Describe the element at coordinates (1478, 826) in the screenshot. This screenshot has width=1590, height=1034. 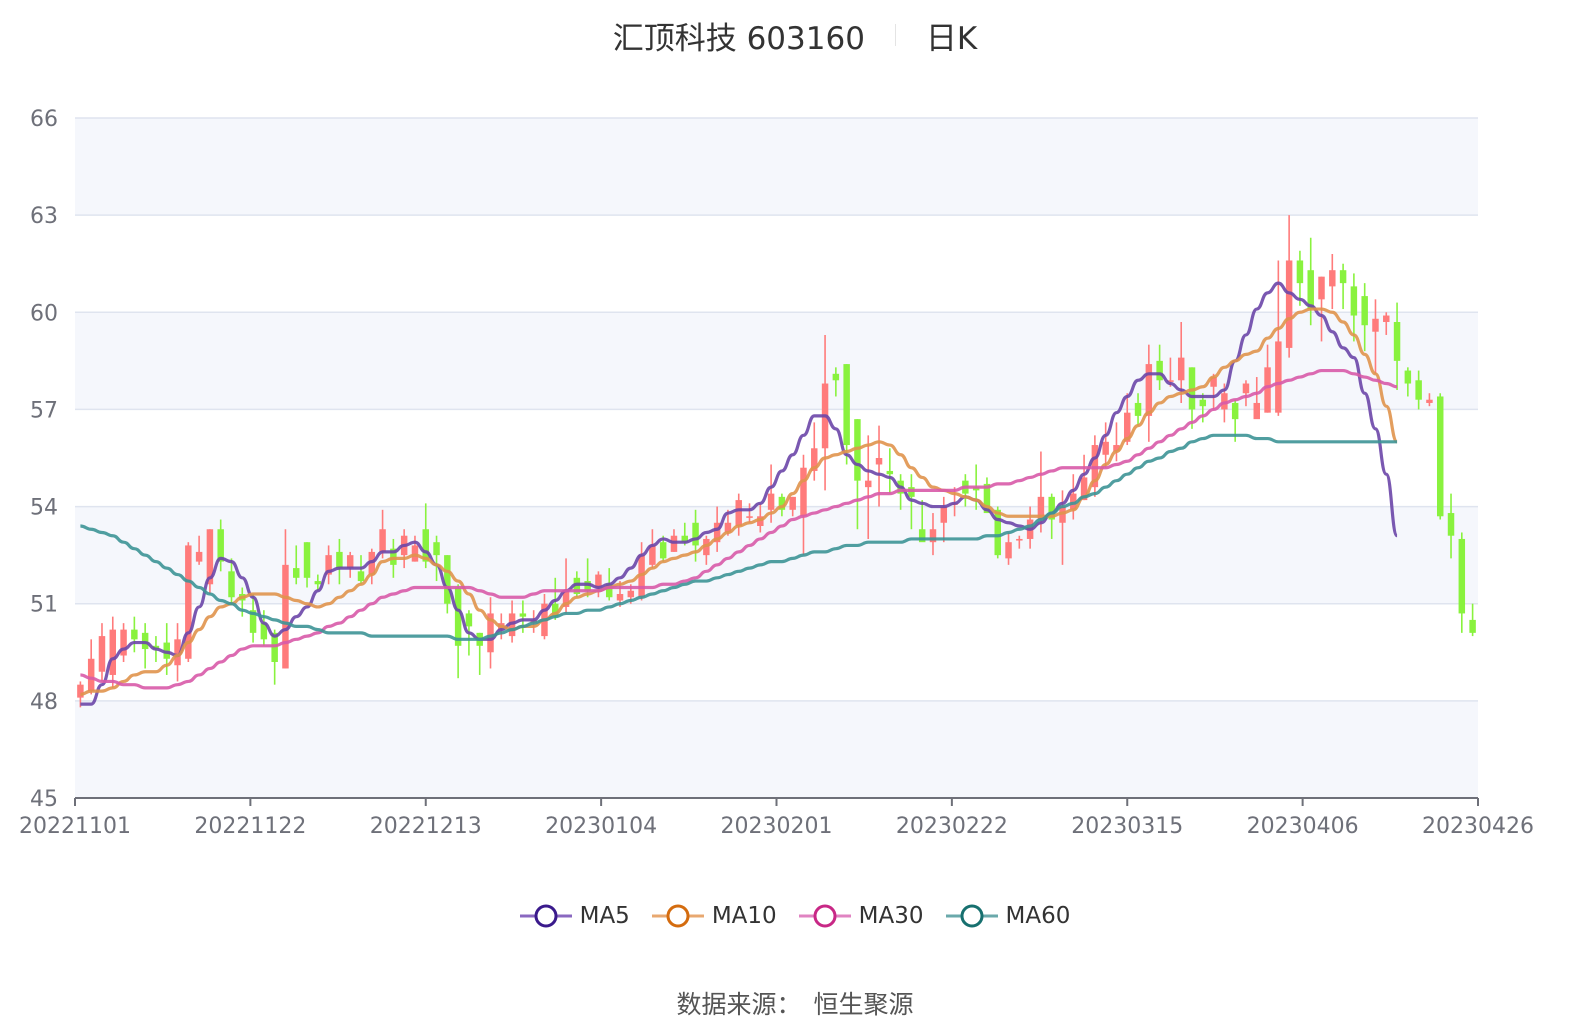
I see `x-tick-label: 20230426` at that location.